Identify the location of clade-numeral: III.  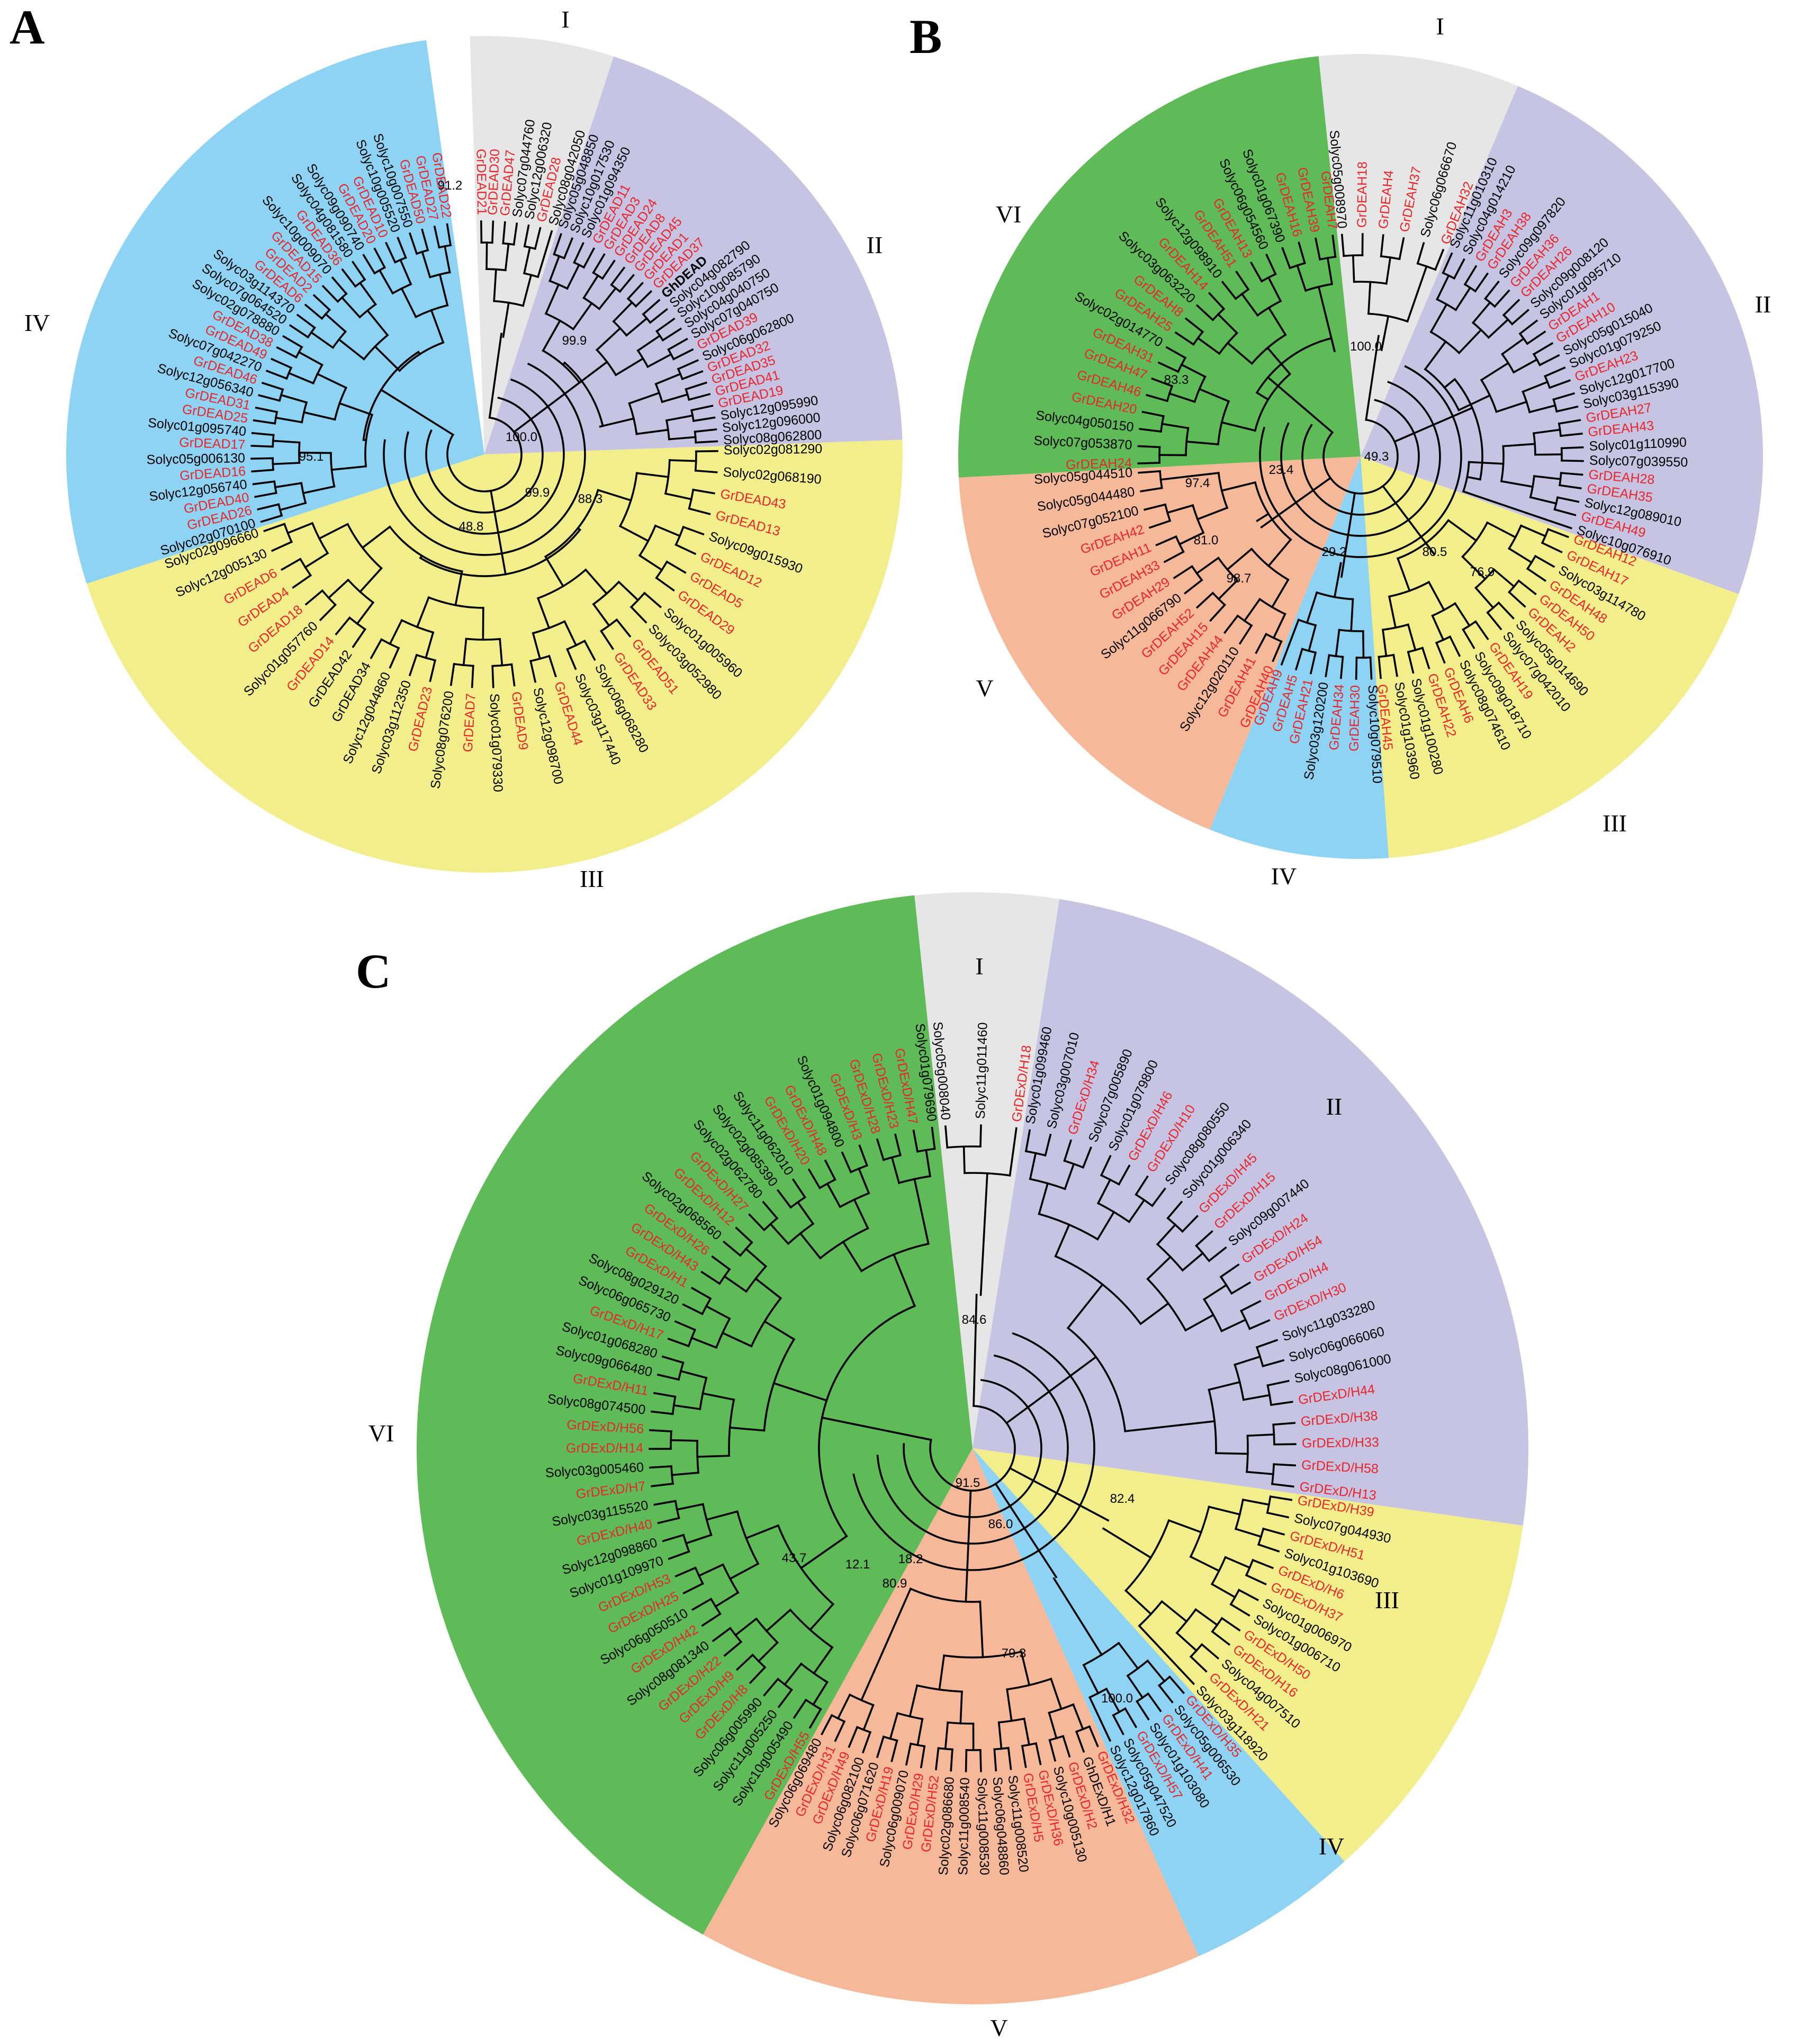
(592, 879).